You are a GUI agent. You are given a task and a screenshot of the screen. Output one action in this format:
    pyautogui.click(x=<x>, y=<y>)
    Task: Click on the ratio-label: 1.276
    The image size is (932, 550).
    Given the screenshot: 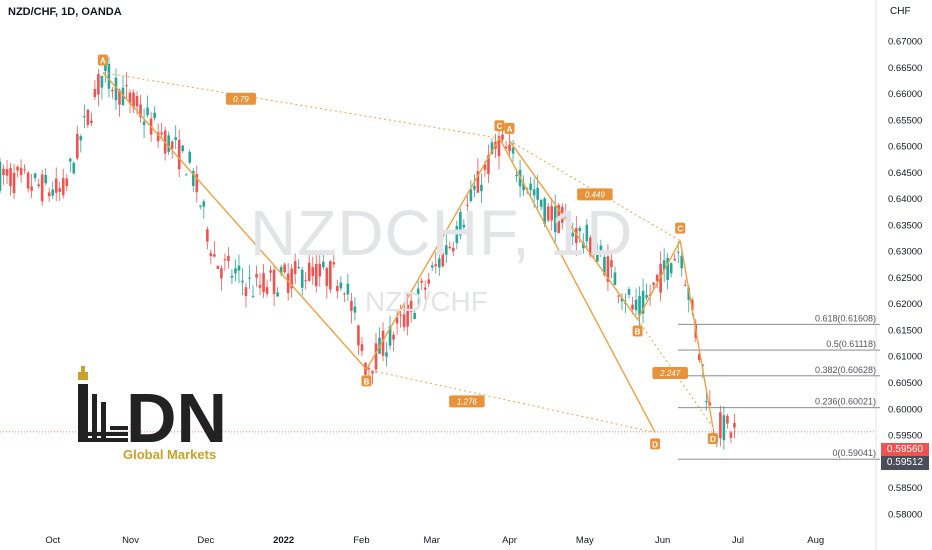 What is the action you would take?
    pyautogui.click(x=467, y=401)
    